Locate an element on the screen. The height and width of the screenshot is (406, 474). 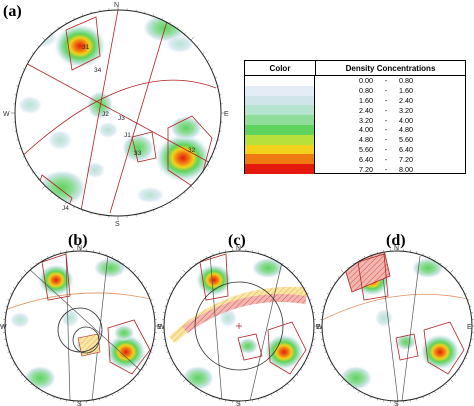
legend-range-high: 5.60 is located at coordinates (406, 140).